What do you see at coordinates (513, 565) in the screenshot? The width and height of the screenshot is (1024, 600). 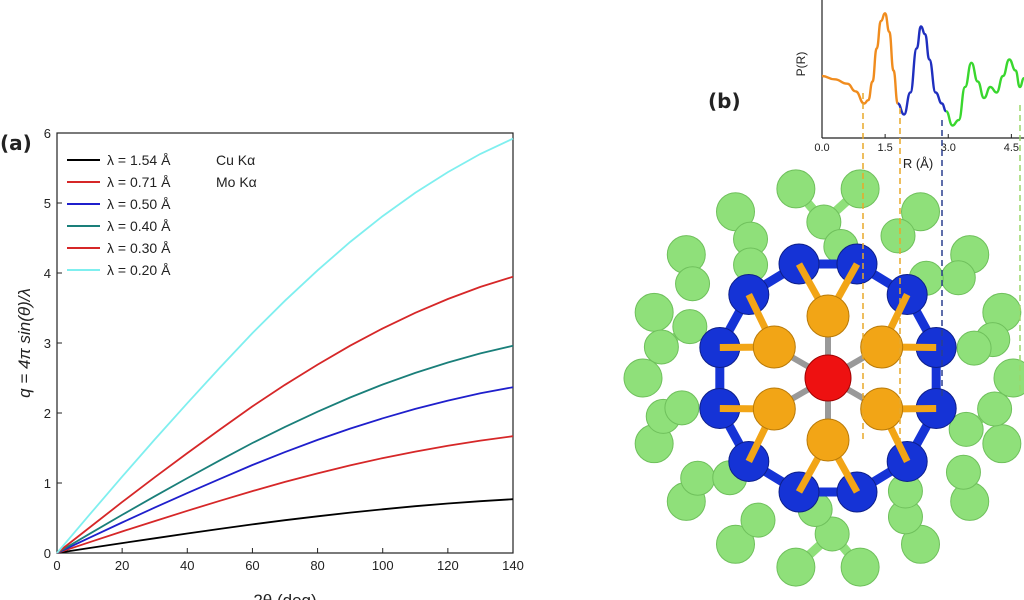 I see `x-tick-label: 140` at bounding box center [513, 565].